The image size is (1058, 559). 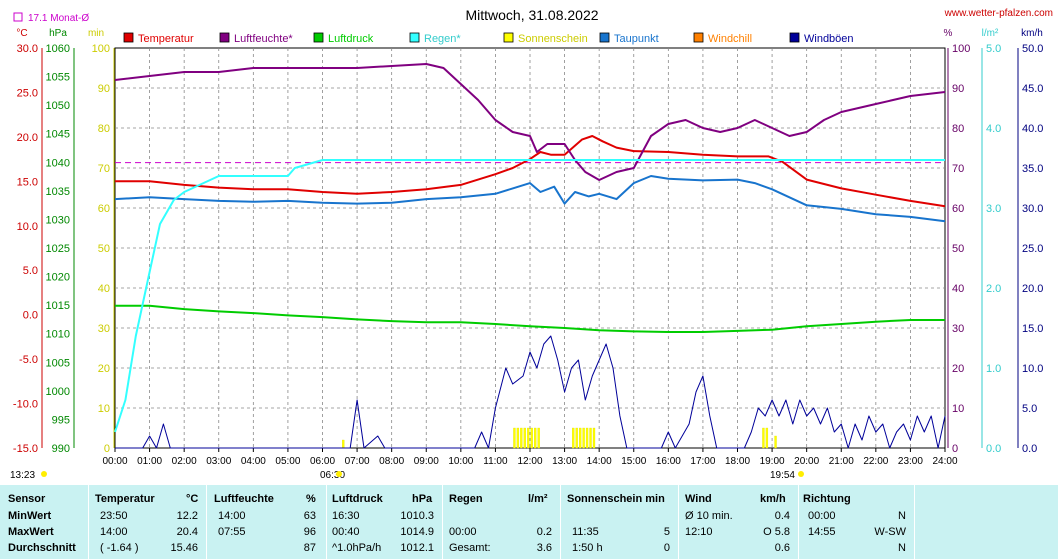 What do you see at coordinates (990, 33) in the screenshot?
I see `axis-unit-rain: l/m²` at bounding box center [990, 33].